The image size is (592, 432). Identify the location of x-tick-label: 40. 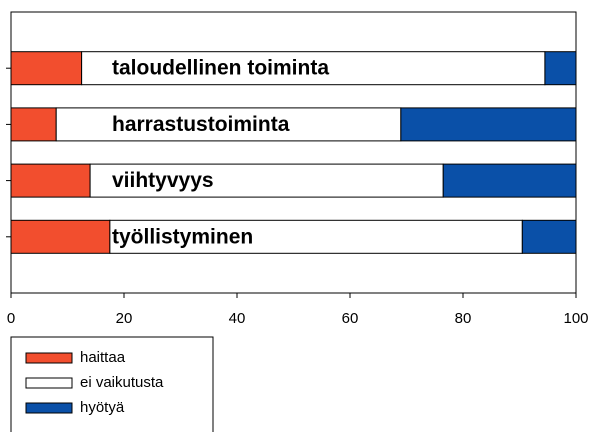
(237, 318).